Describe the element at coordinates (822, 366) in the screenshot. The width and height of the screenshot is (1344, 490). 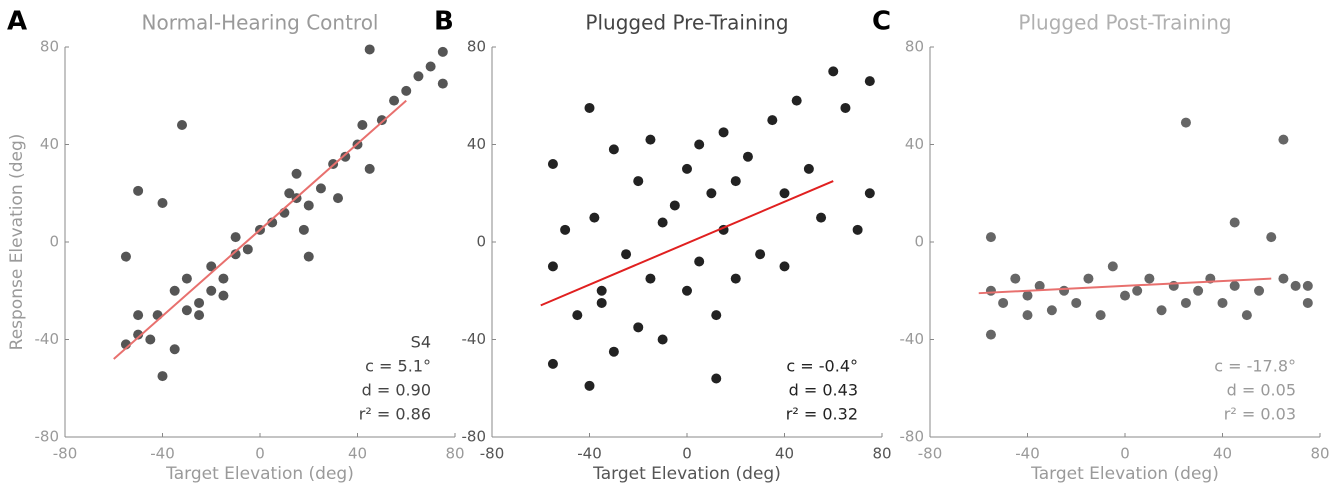
I see `stat-annotation: c = -0.4°` at that location.